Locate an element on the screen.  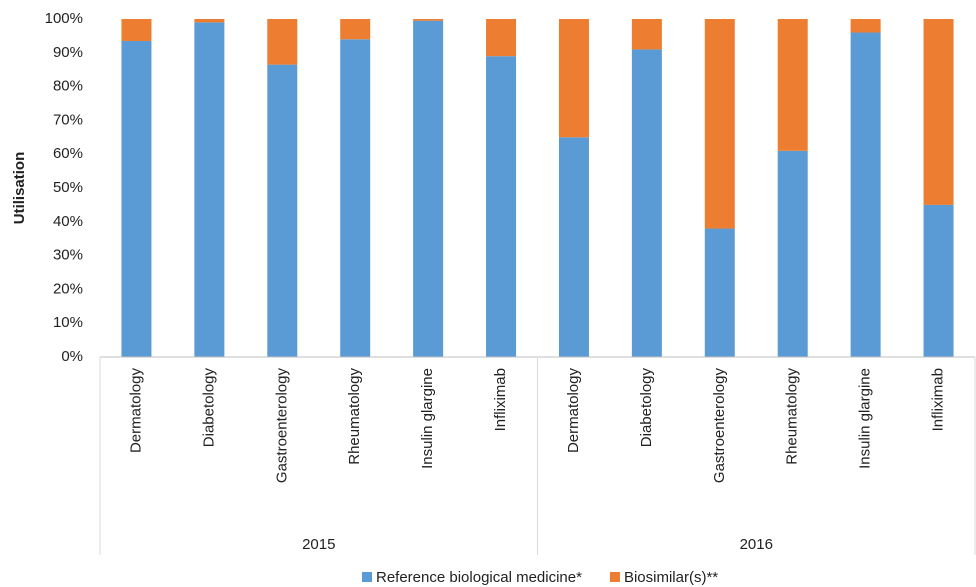
y-tick-label: 20% is located at coordinates (68, 288).